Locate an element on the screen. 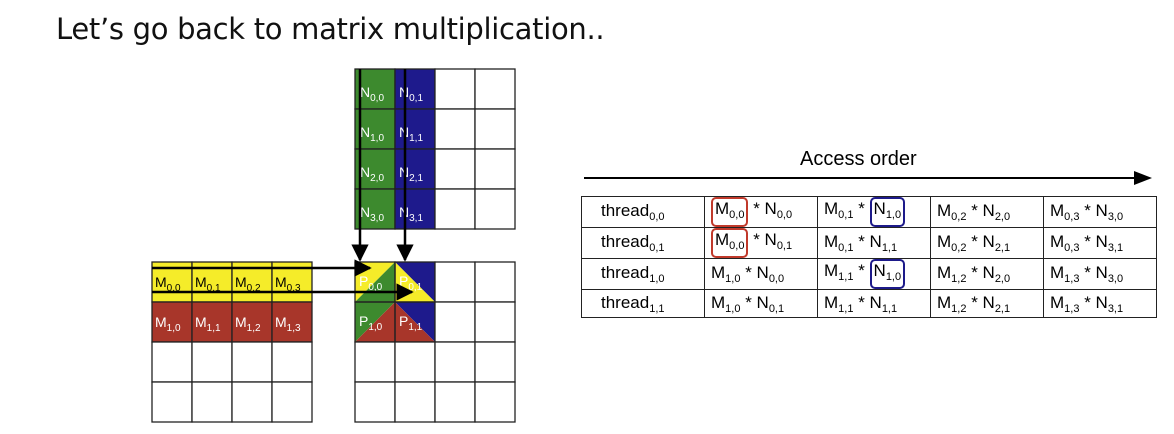 The height and width of the screenshot is (434, 1174). product-cell: M1,3 * N3,1 is located at coordinates (1100, 303).